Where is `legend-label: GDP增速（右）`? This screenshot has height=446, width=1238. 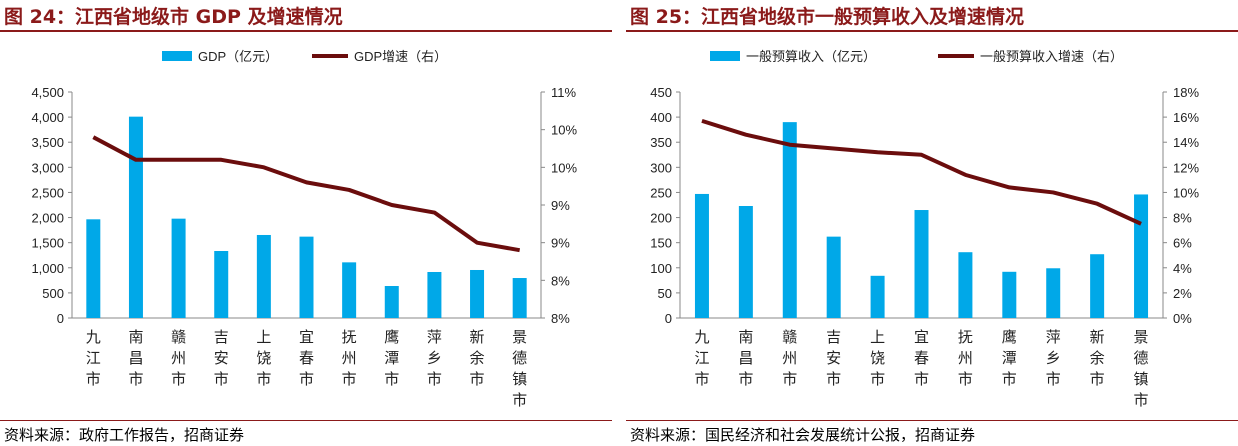
legend-label: GDP增速（右） is located at coordinates (400, 56).